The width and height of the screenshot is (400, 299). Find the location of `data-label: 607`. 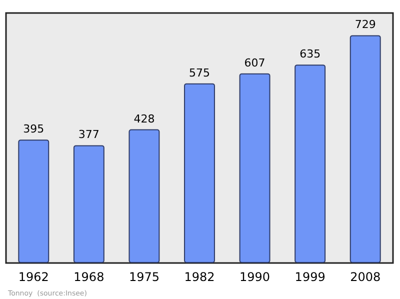

data-label: 607 is located at coordinates (255, 63).